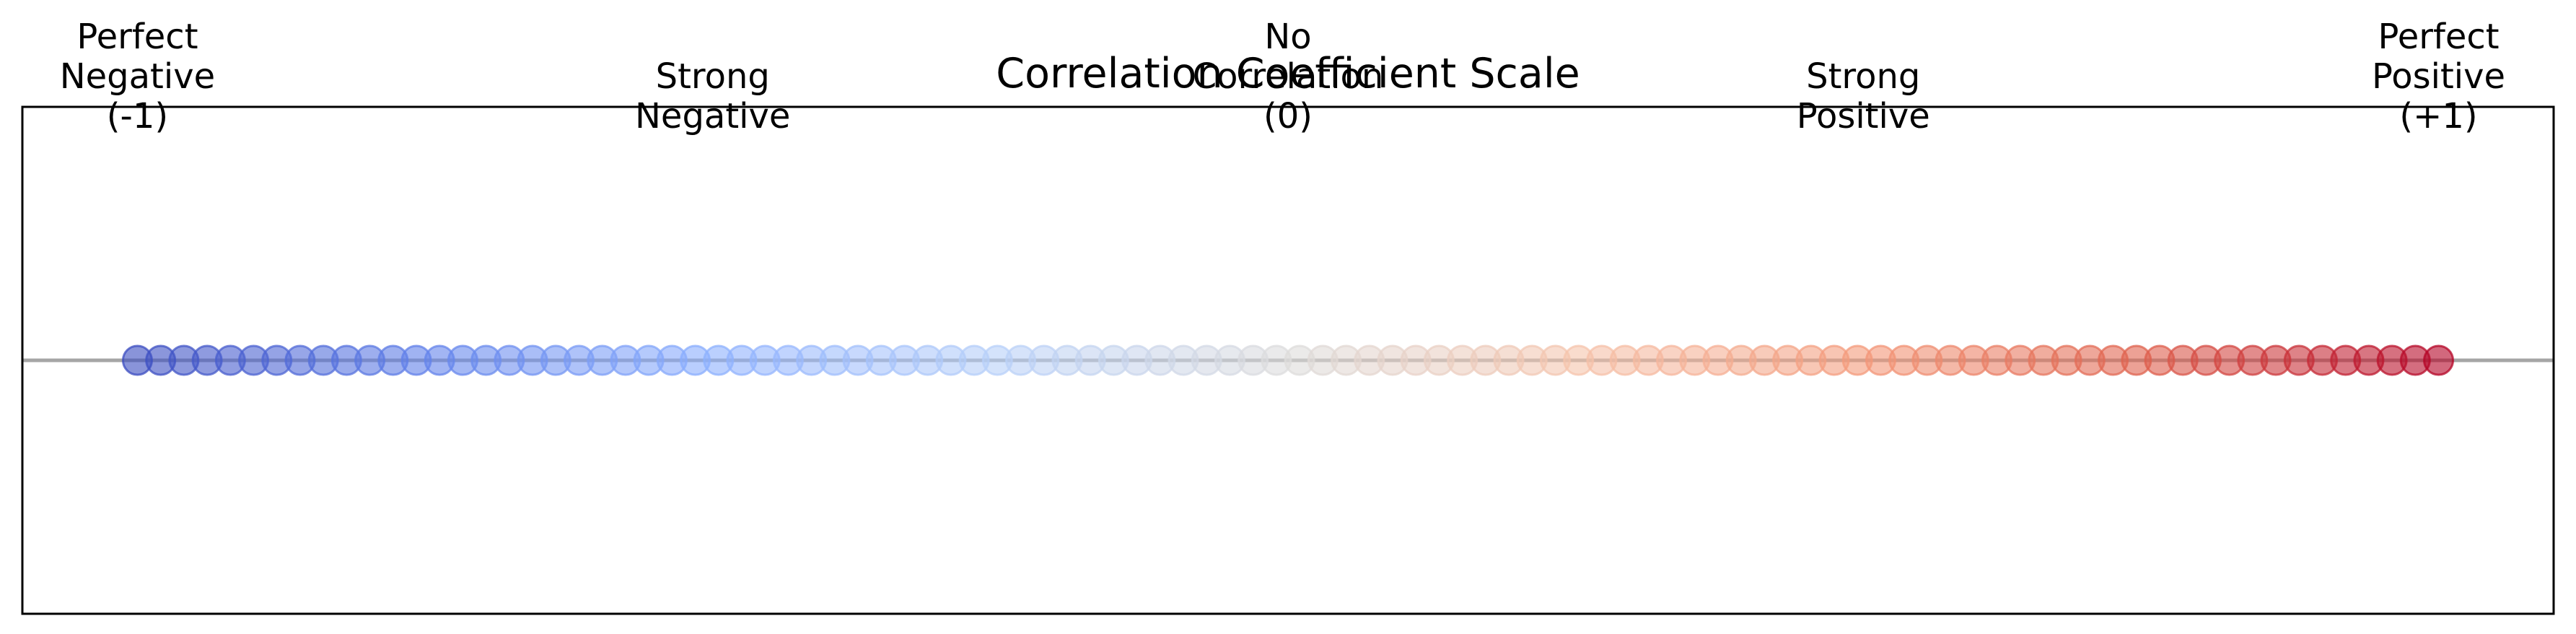  I want to click on annotation-label: Perfect Negative (-1), so click(137, 76).